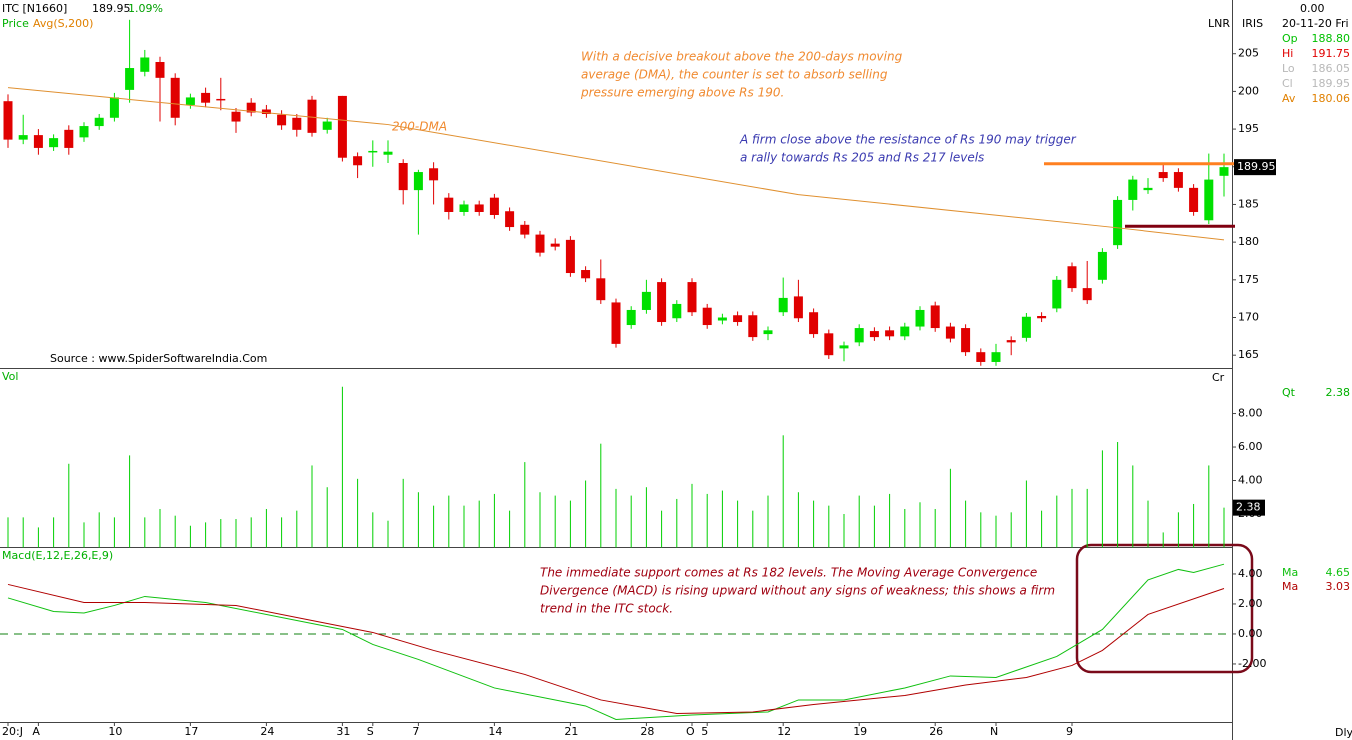 The width and height of the screenshot is (1352, 740). What do you see at coordinates (1250, 480) in the screenshot?
I see `y-tick-label: 4.00` at bounding box center [1250, 480].